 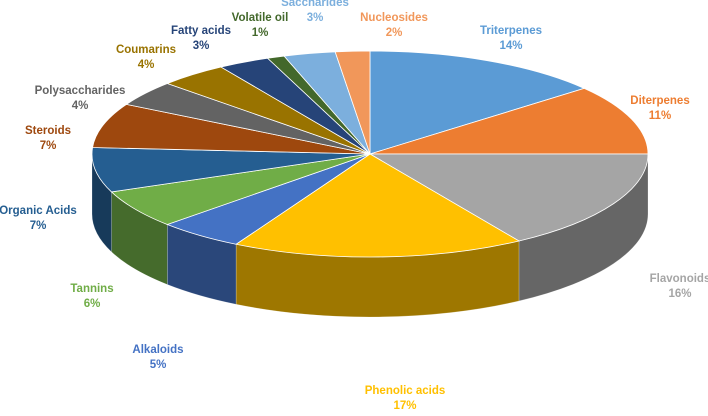 What do you see at coordinates (146, 57) in the screenshot?
I see `slice-label-coumarins: Coumarins 4%` at bounding box center [146, 57].